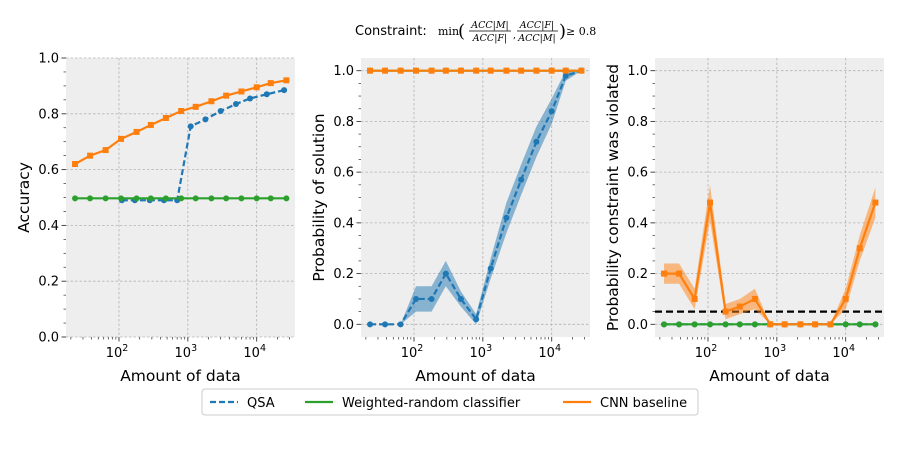 The width and height of the screenshot is (900, 450). Describe the element at coordinates (643, 403) in the screenshot. I see `legend-label-cnn: CNN baseline` at that location.